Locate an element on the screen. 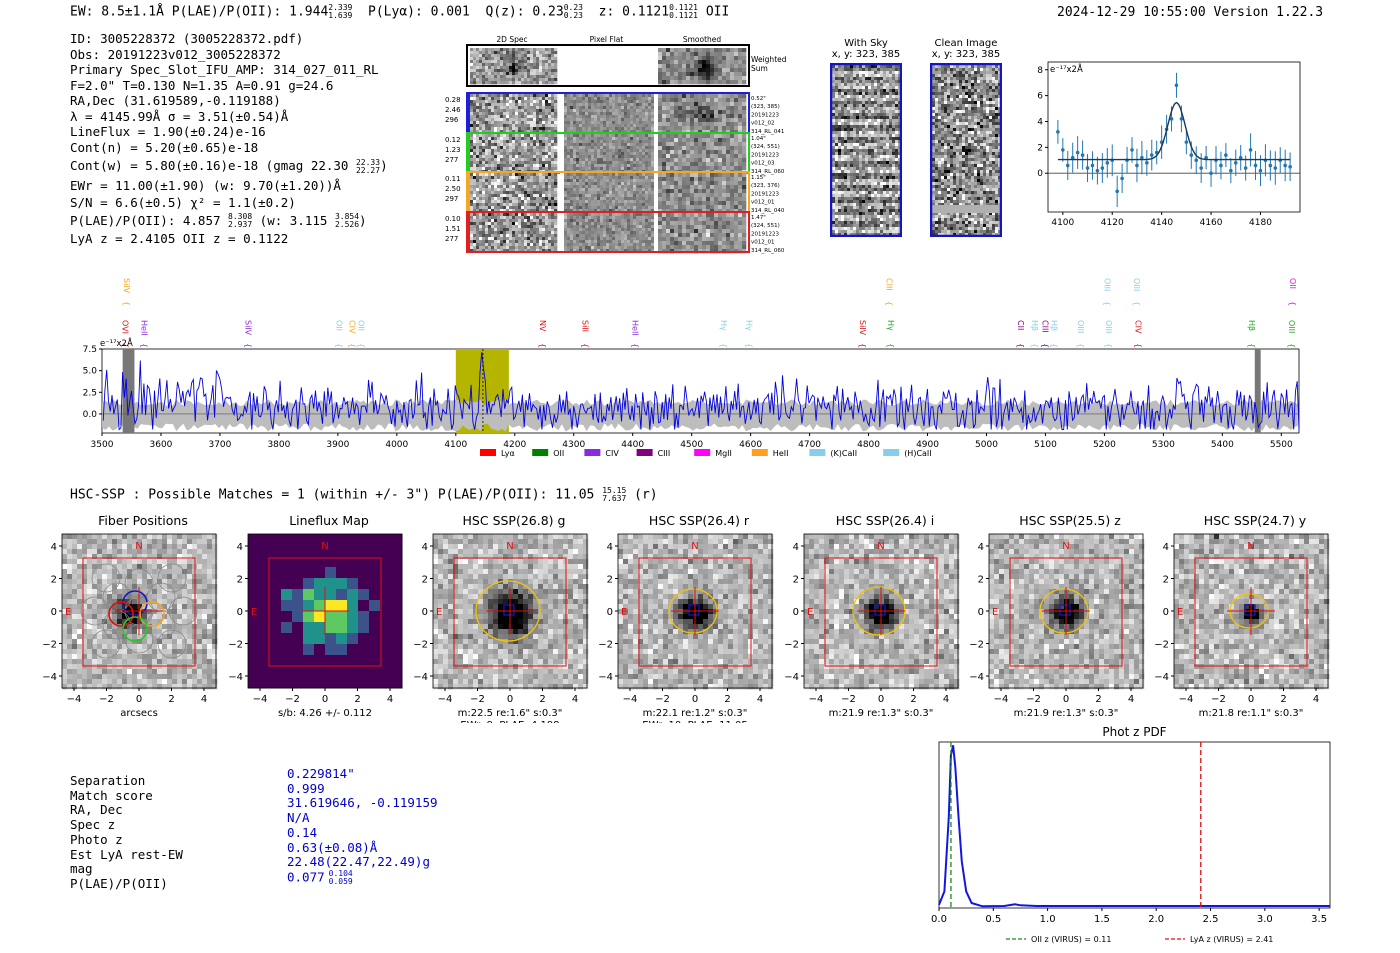  clean-image-coords: x, y: 323, 385 is located at coordinates (966, 54).